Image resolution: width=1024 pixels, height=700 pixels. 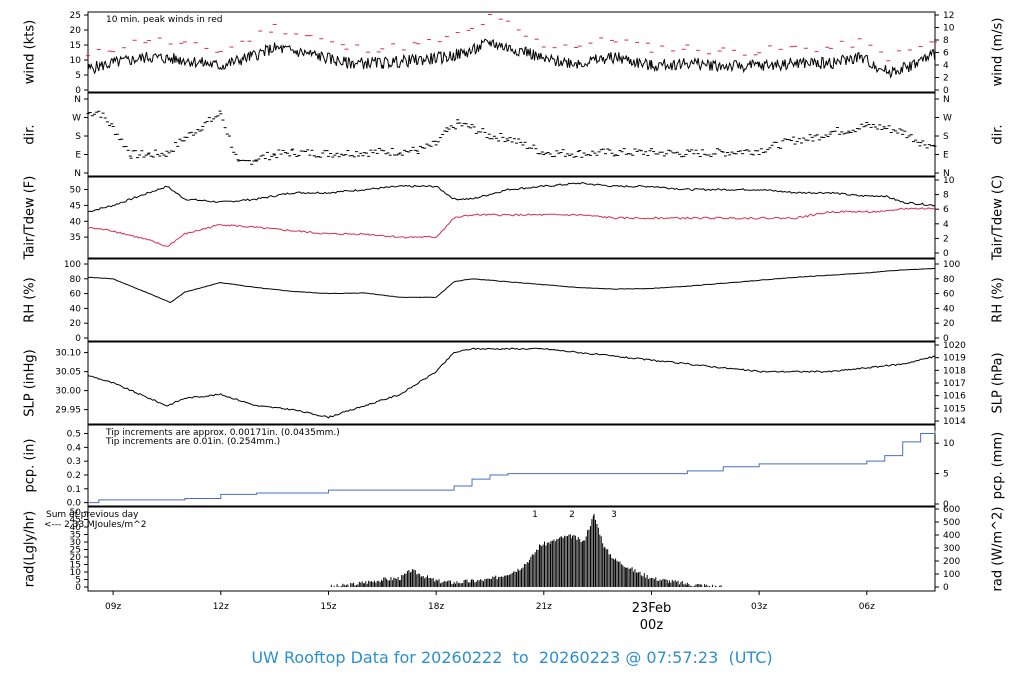 I want to click on ytick-label-rad: 10, so click(x=76, y=573).